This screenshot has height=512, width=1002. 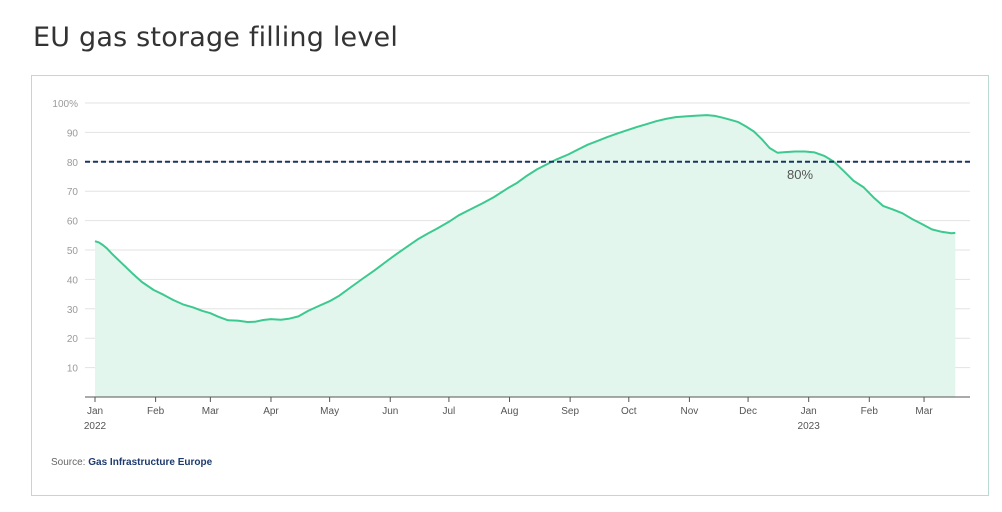 I want to click on y-tick-label: 60, so click(x=73, y=222).